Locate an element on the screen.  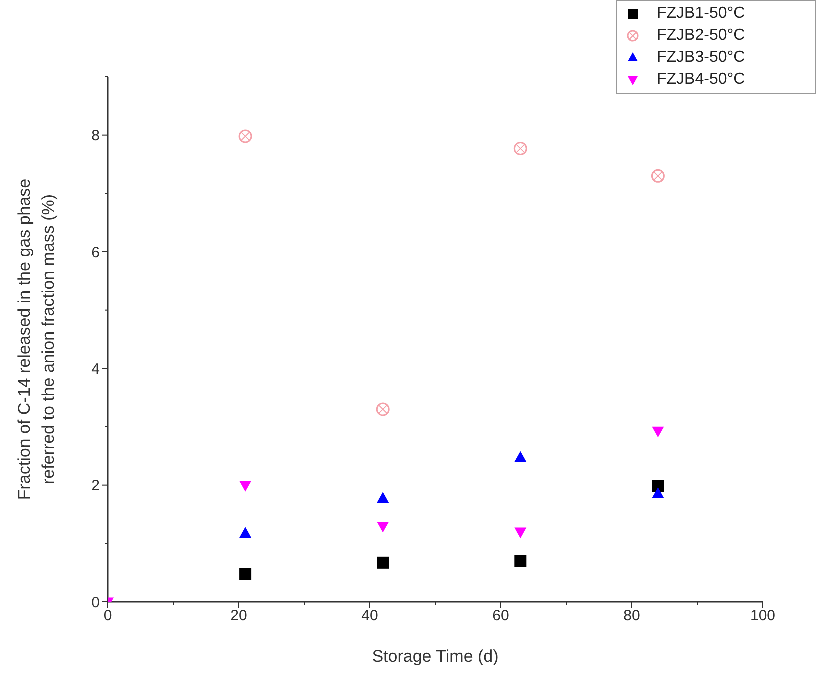
x-tick-label: 20 is located at coordinates (239, 616).